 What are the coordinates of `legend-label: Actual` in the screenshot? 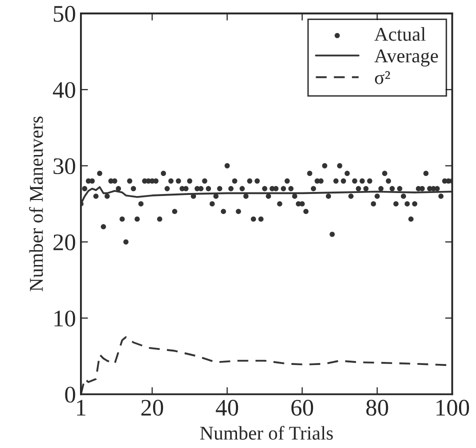 It's located at (400, 34).